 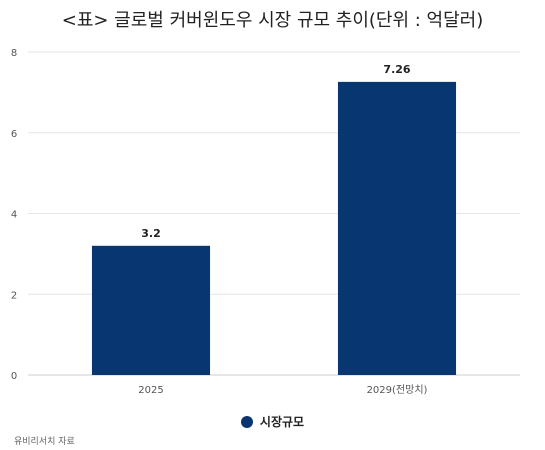 What do you see at coordinates (246, 421) in the screenshot?
I see `legend-swatch` at bounding box center [246, 421].